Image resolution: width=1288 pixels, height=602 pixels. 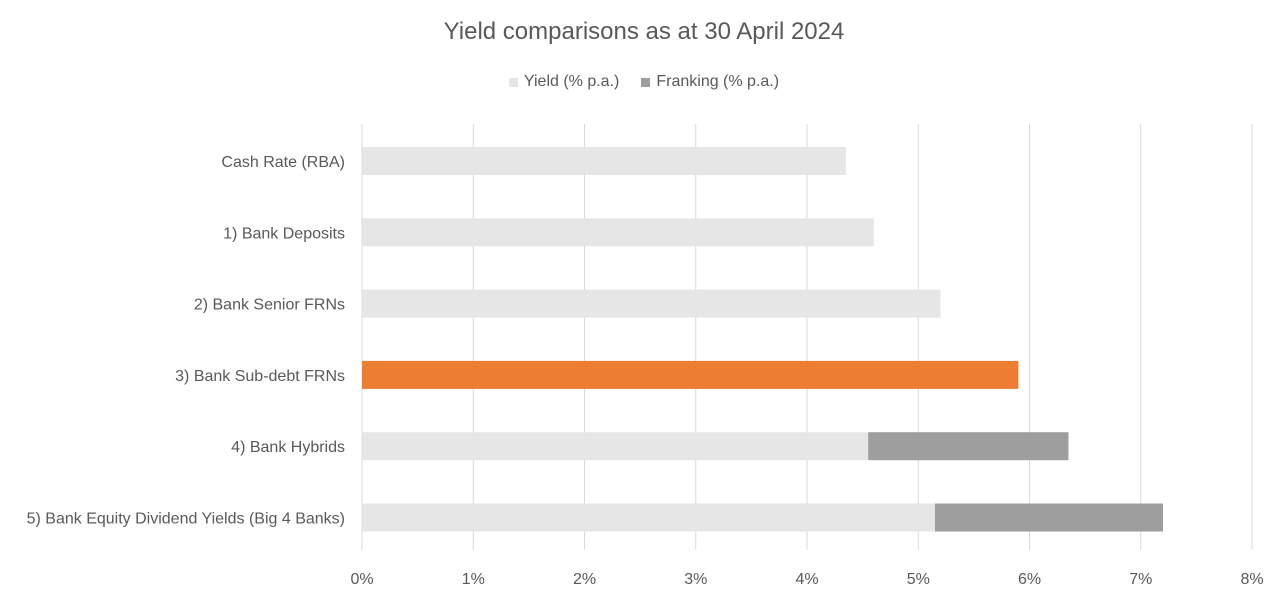 What do you see at coordinates (695, 579) in the screenshot?
I see `x-tick-label: 3%` at bounding box center [695, 579].